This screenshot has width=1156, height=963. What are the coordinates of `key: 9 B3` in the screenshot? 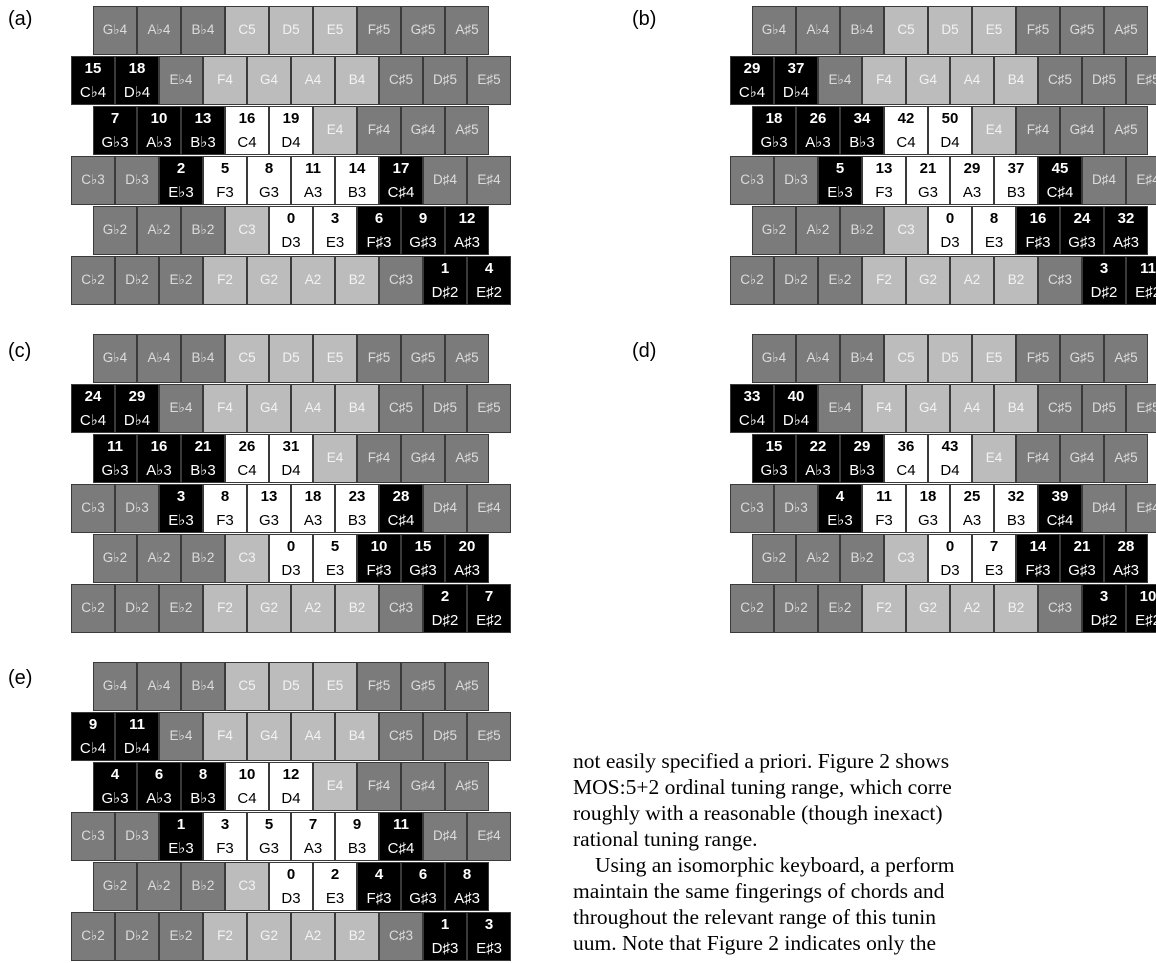 It's located at (357, 836).